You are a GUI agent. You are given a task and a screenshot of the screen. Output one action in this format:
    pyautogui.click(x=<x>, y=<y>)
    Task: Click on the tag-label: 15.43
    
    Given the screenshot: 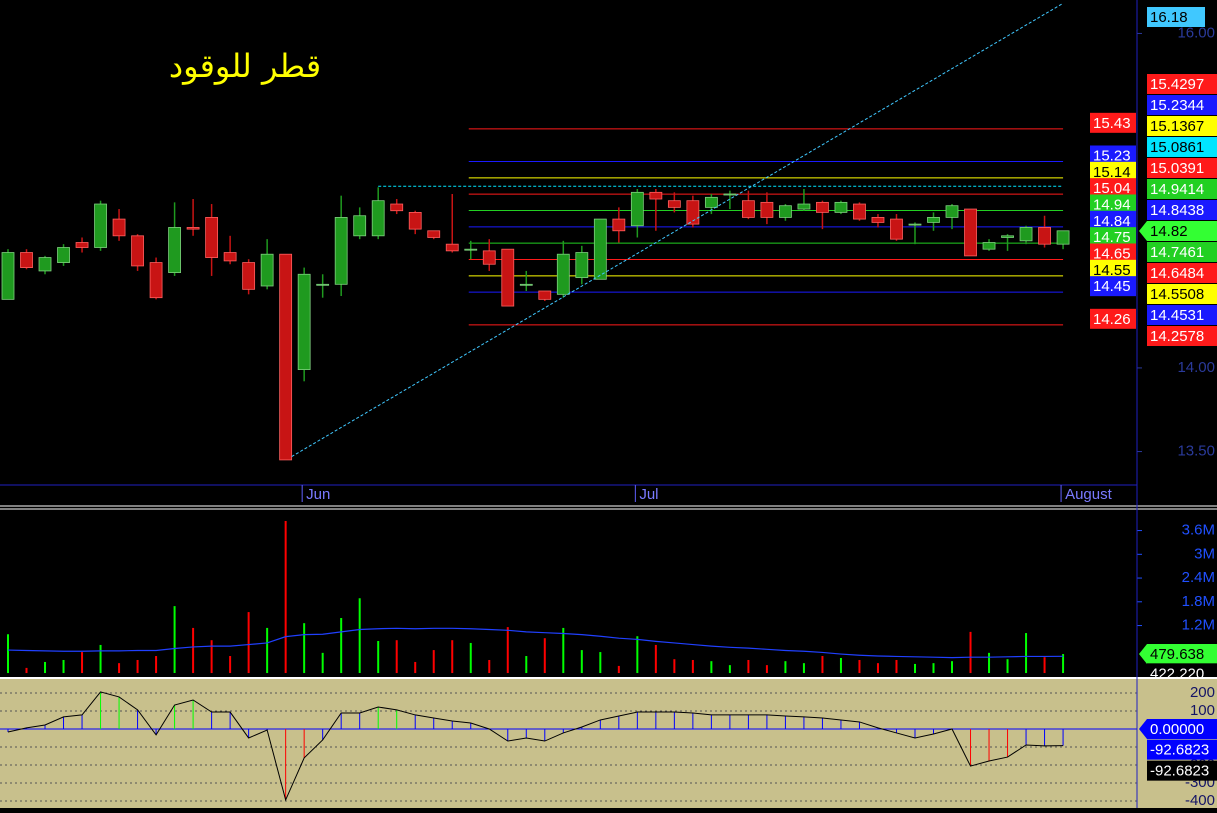 What is the action you would take?
    pyautogui.click(x=1112, y=123)
    